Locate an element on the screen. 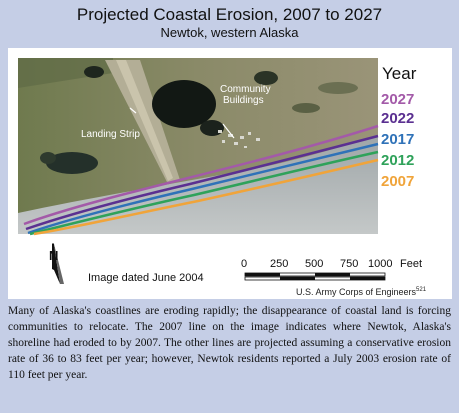 Image resolution: width=459 pixels, height=413 pixels. scale-tick-250: 250 is located at coordinates (279, 264).